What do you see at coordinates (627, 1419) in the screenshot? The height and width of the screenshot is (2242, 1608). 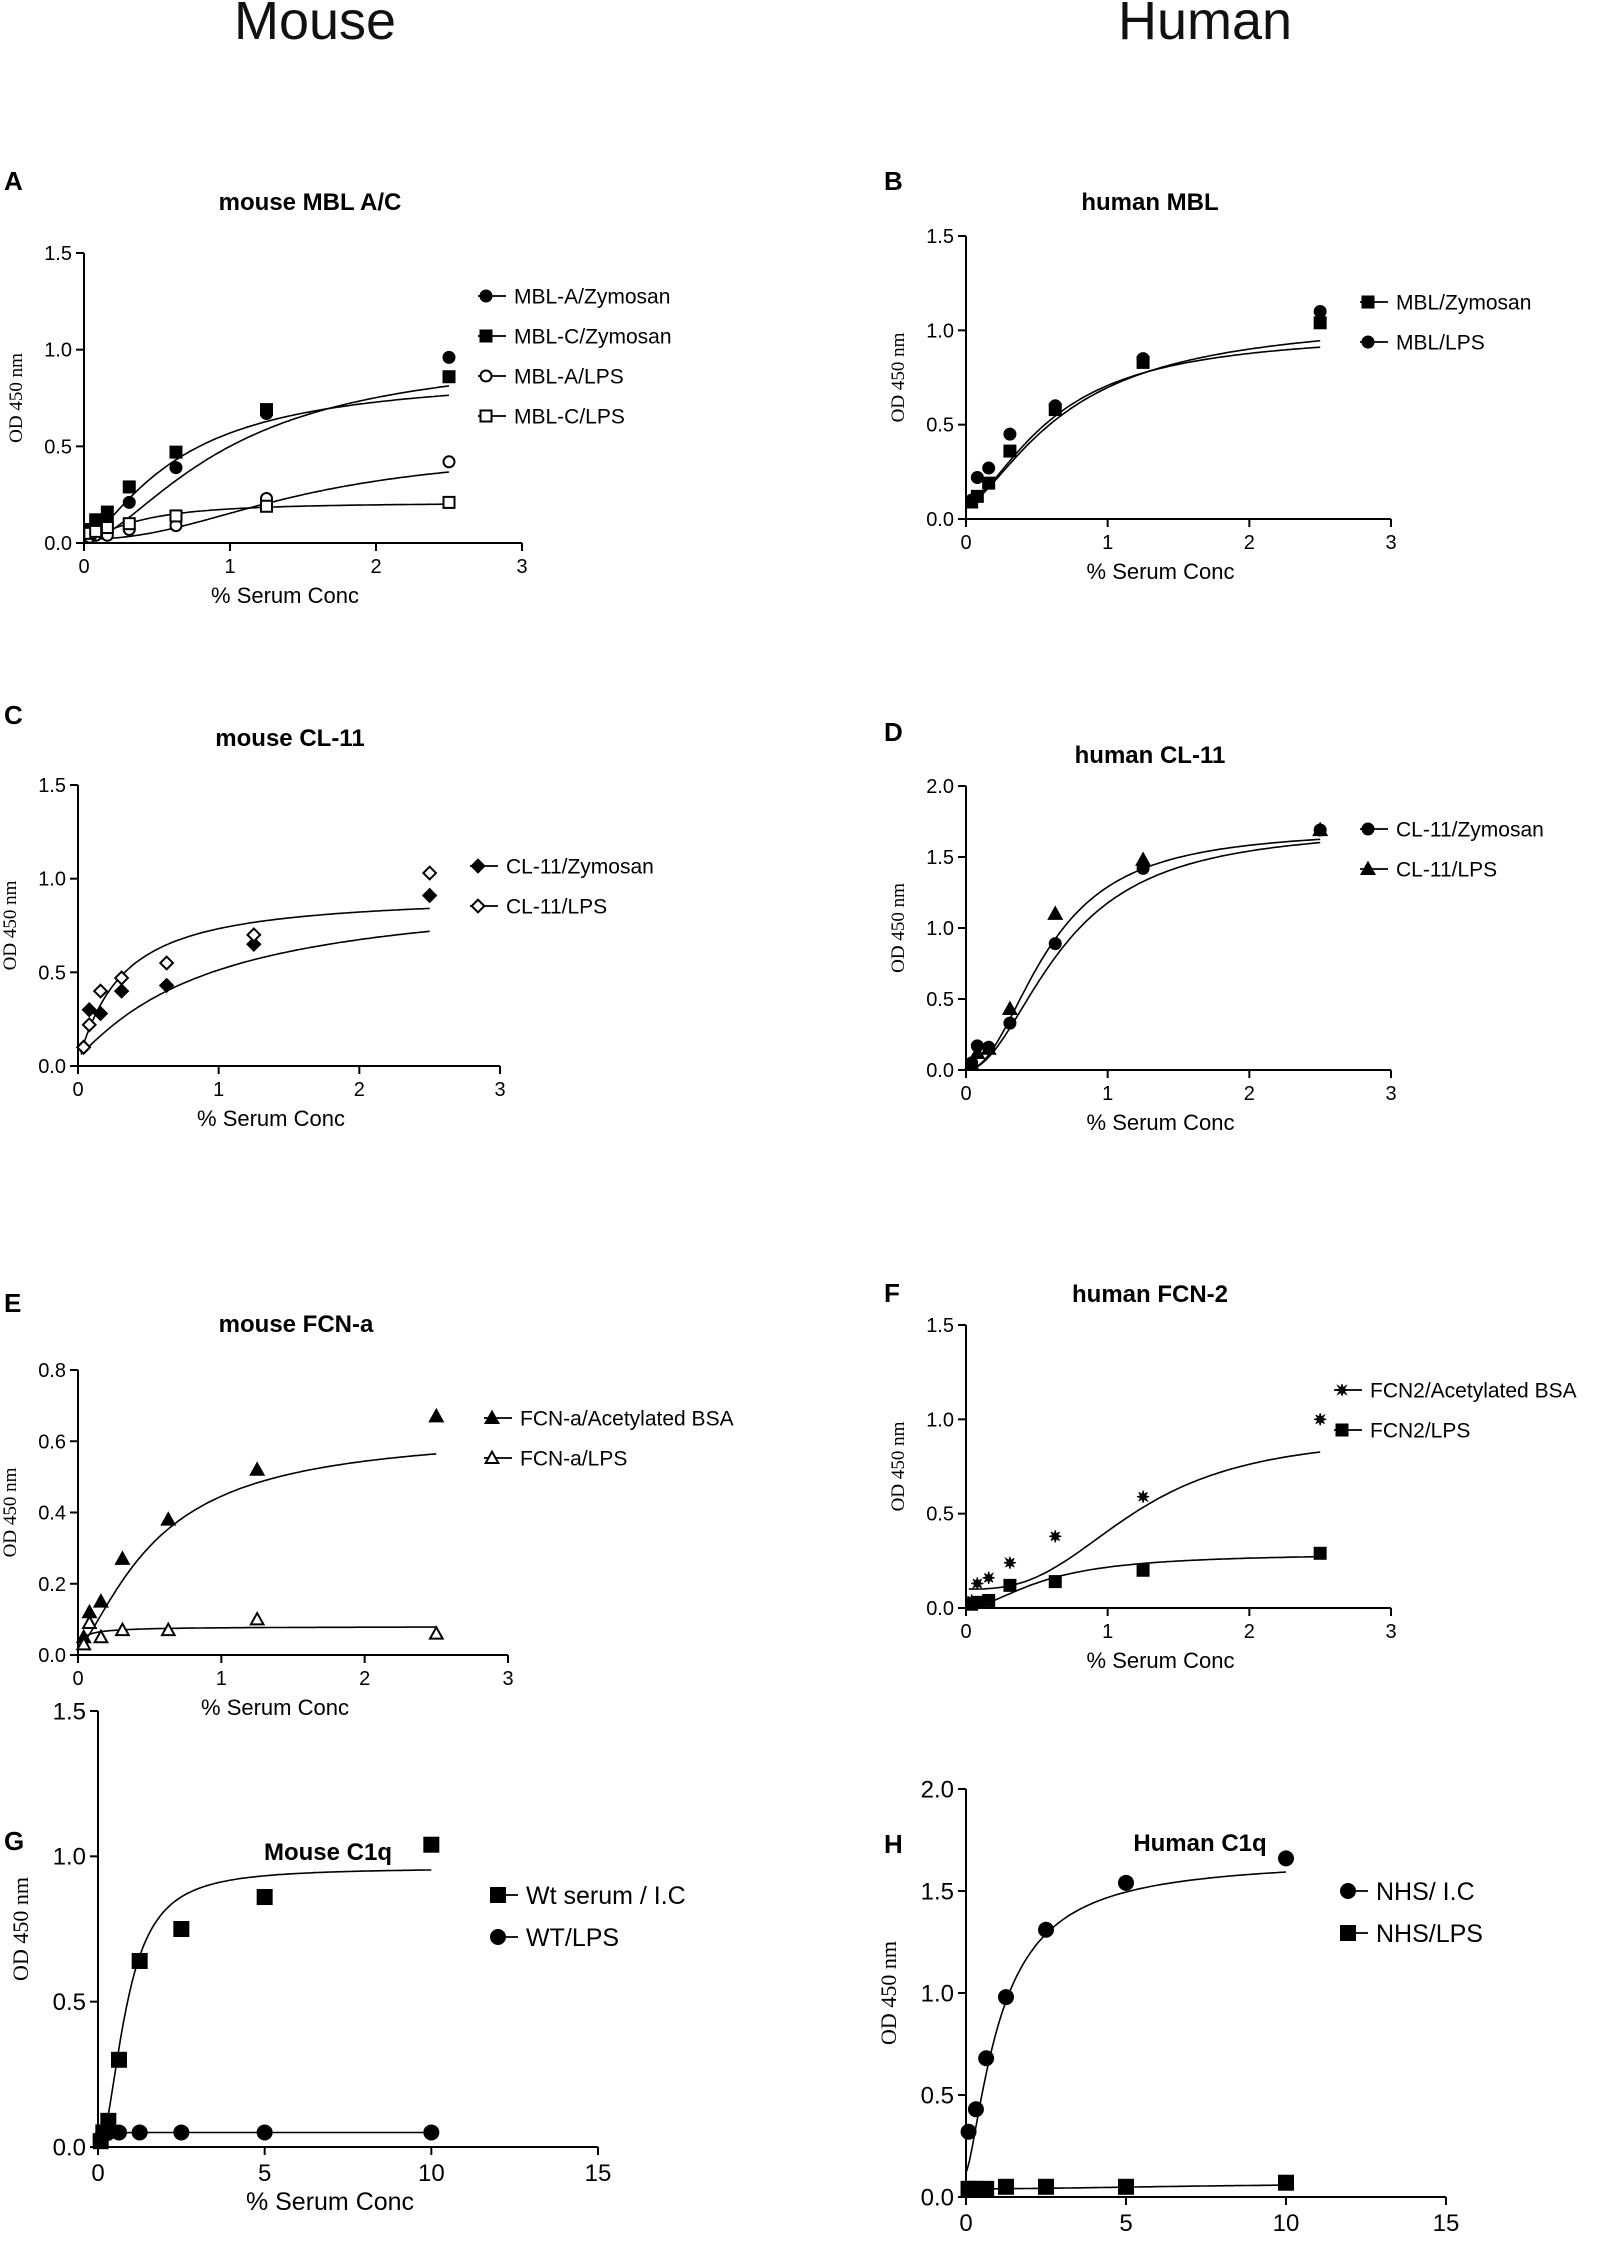 I see `legend-label: FCN-a/Acetylated BSA` at bounding box center [627, 1419].